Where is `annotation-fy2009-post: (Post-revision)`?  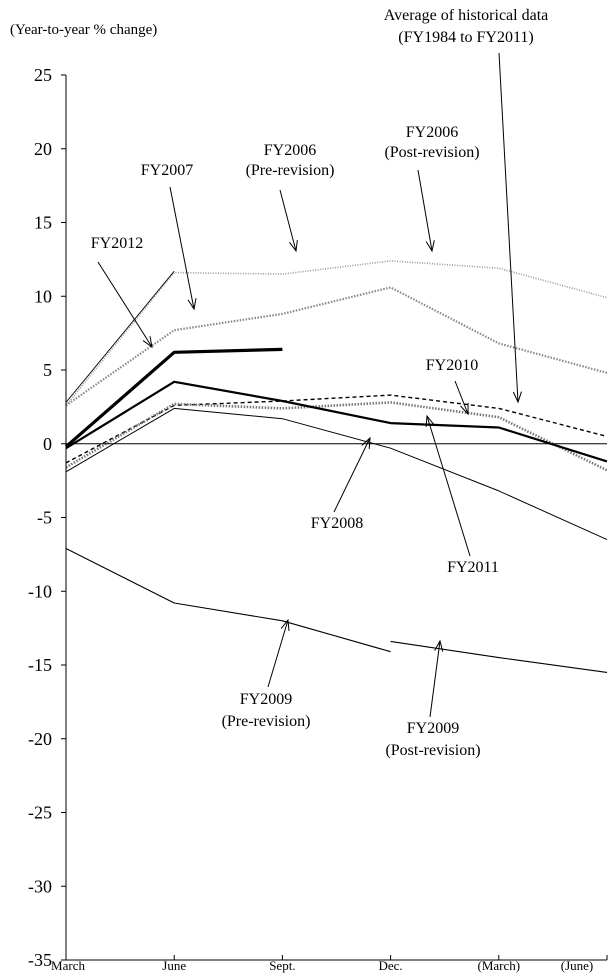 annotation-fy2009-post: (Post-revision) is located at coordinates (432, 750).